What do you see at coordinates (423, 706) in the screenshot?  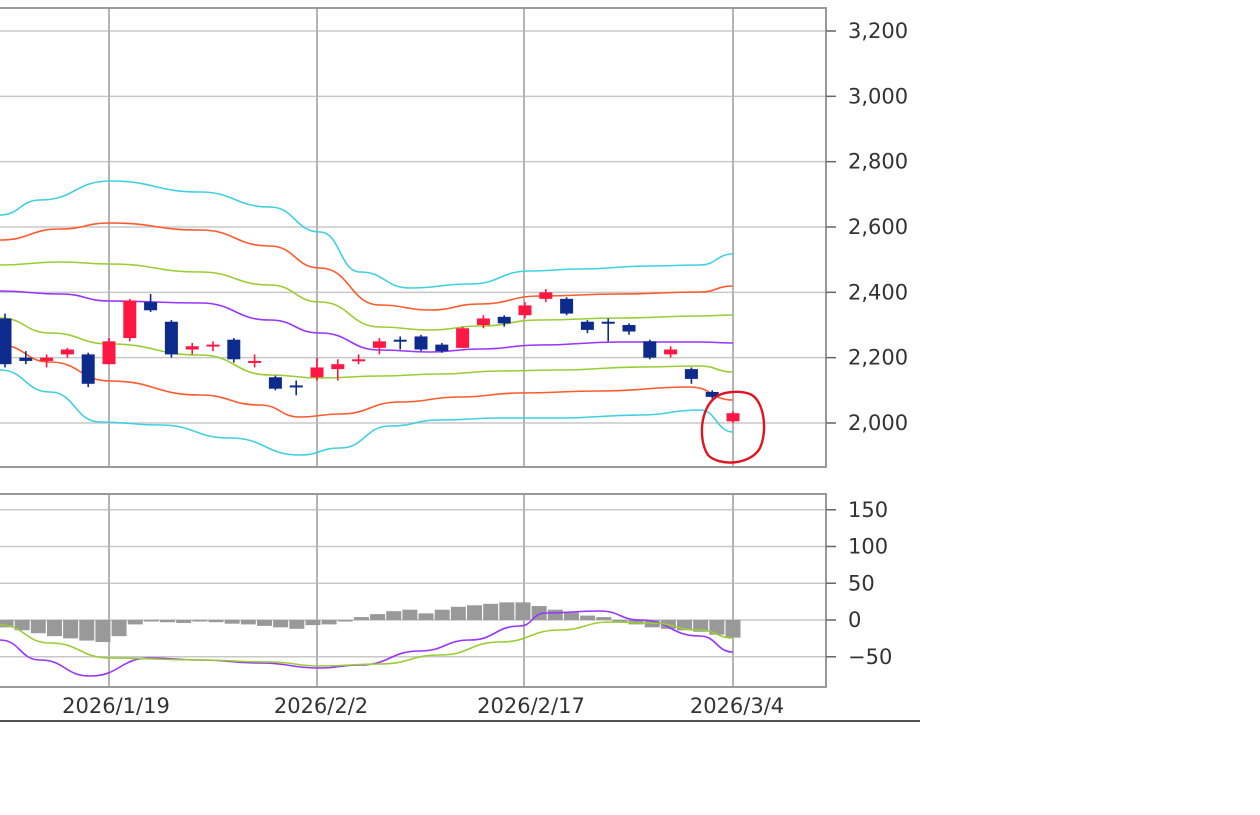 I see `date-axis-labels: 2026/1/19 2026/2/2 2026/2/17 2026/3/4` at bounding box center [423, 706].